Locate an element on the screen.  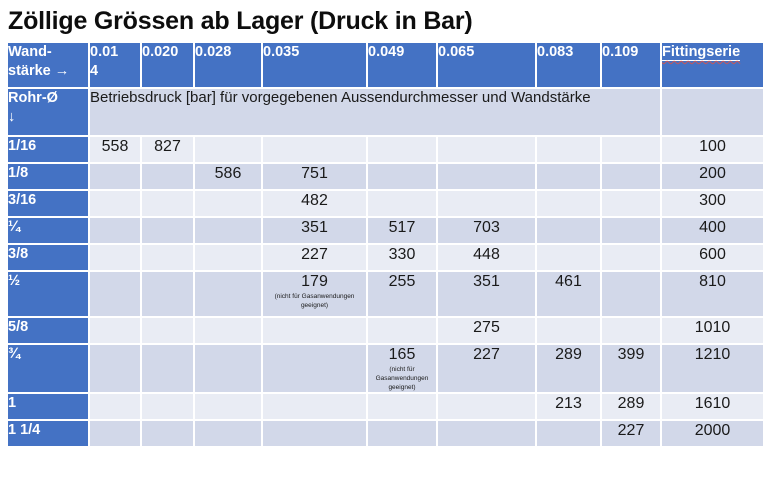
pressure-cell-0.065: 351 is located at coordinates (486, 294).